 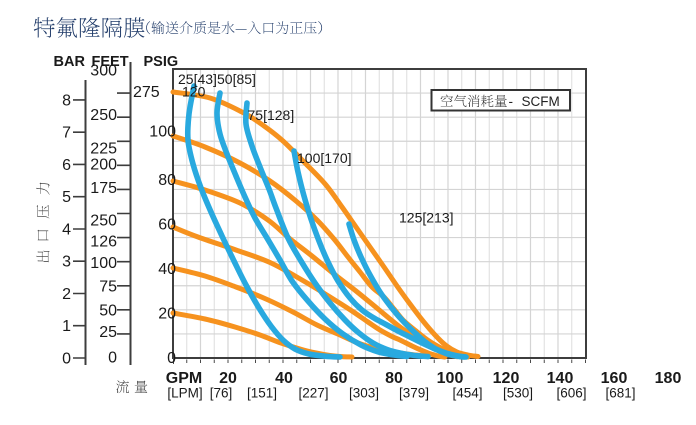 I want to click on svg-text: 200, so click(x=103, y=165).